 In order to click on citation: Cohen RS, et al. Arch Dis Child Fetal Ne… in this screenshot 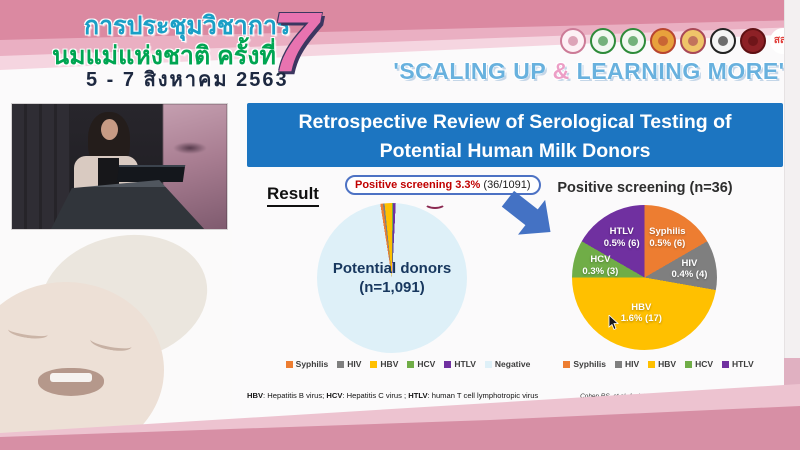, I will do `click(681, 396)`.